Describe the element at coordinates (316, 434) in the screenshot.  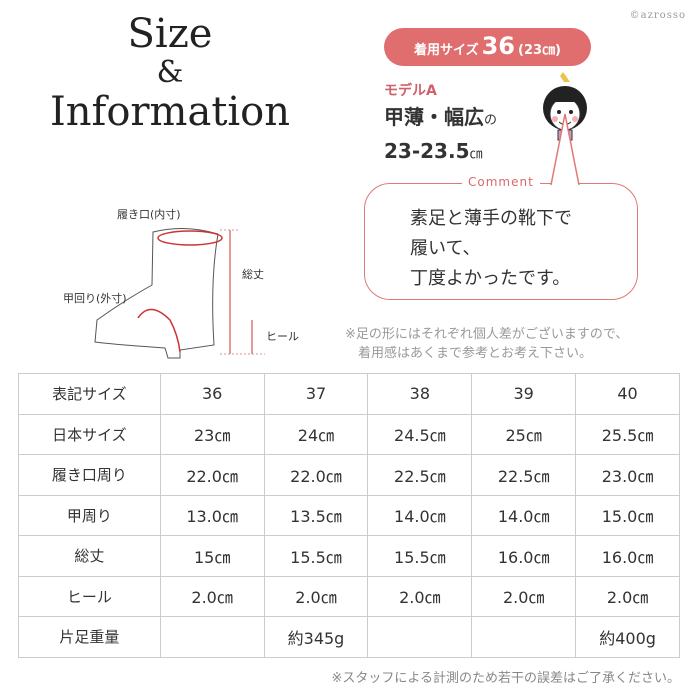
I see `table-cell: 24㎝` at that location.